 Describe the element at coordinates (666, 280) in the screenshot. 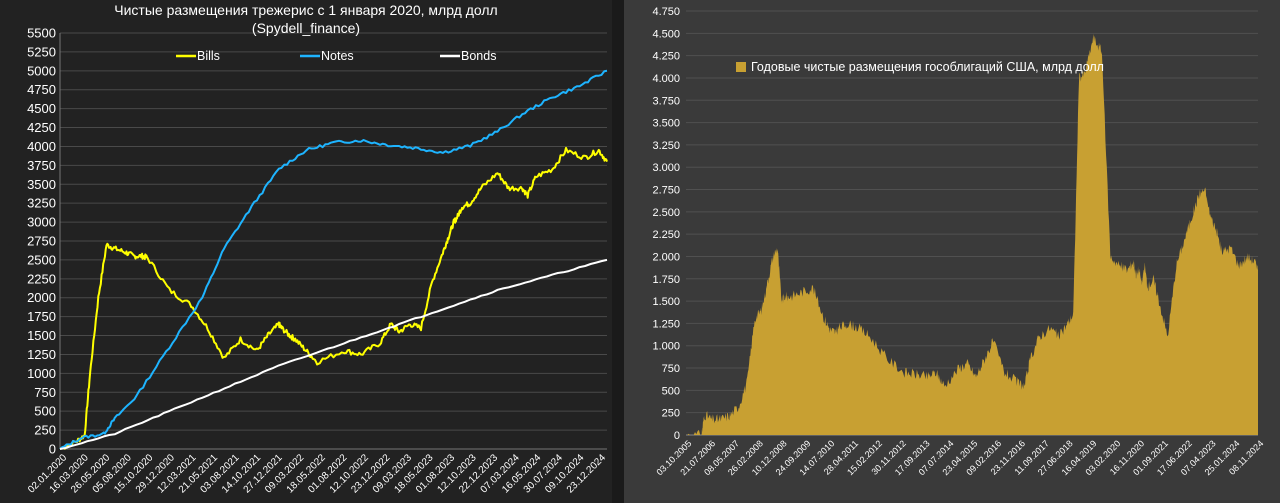

I see `right-y-tick-label: 1.750` at that location.